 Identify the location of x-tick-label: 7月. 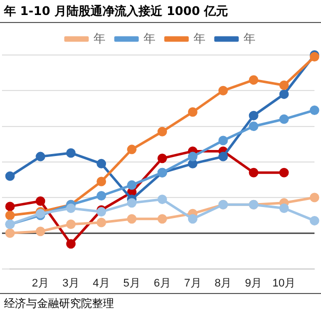
(193, 283).